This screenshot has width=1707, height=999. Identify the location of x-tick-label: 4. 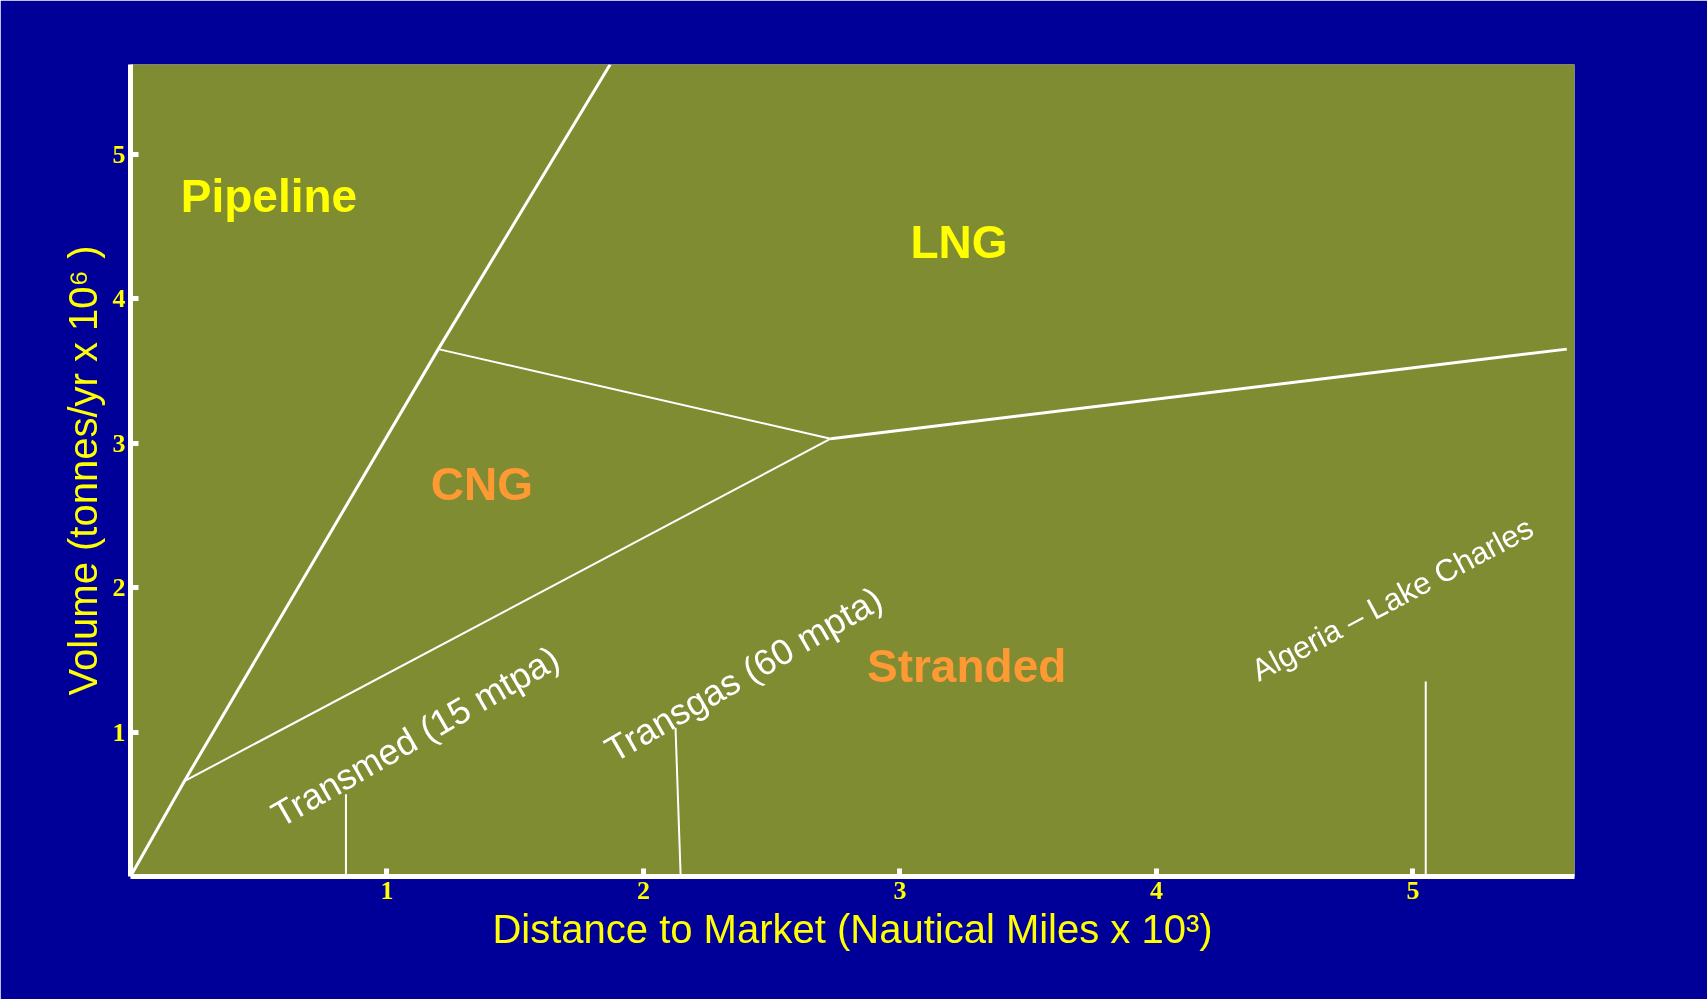
(1156, 890).